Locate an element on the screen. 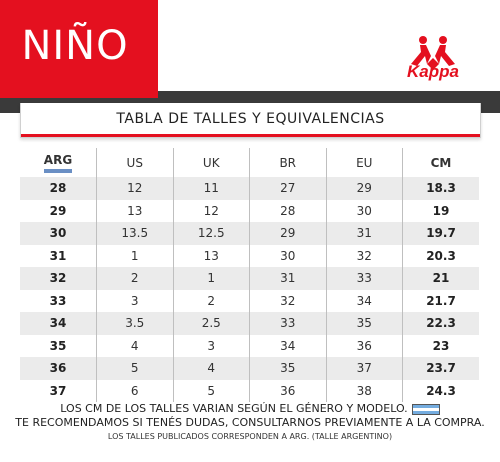 The width and height of the screenshot is (500, 462). cell-eu: 31 is located at coordinates (364, 233).